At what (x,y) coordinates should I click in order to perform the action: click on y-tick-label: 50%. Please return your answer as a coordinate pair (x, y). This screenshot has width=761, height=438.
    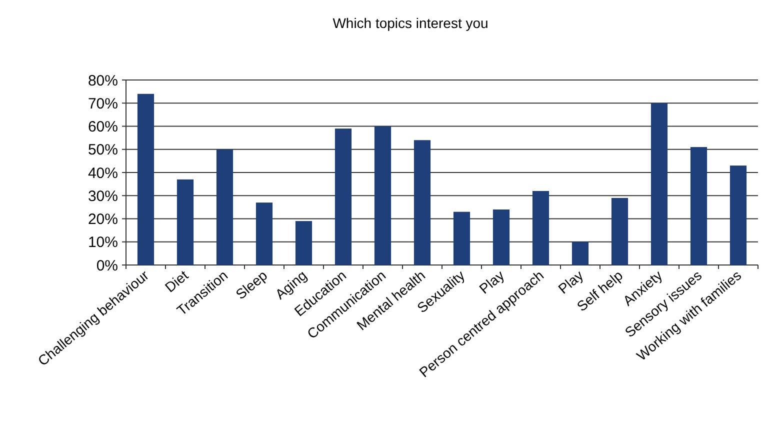
    Looking at the image, I should click on (103, 150).